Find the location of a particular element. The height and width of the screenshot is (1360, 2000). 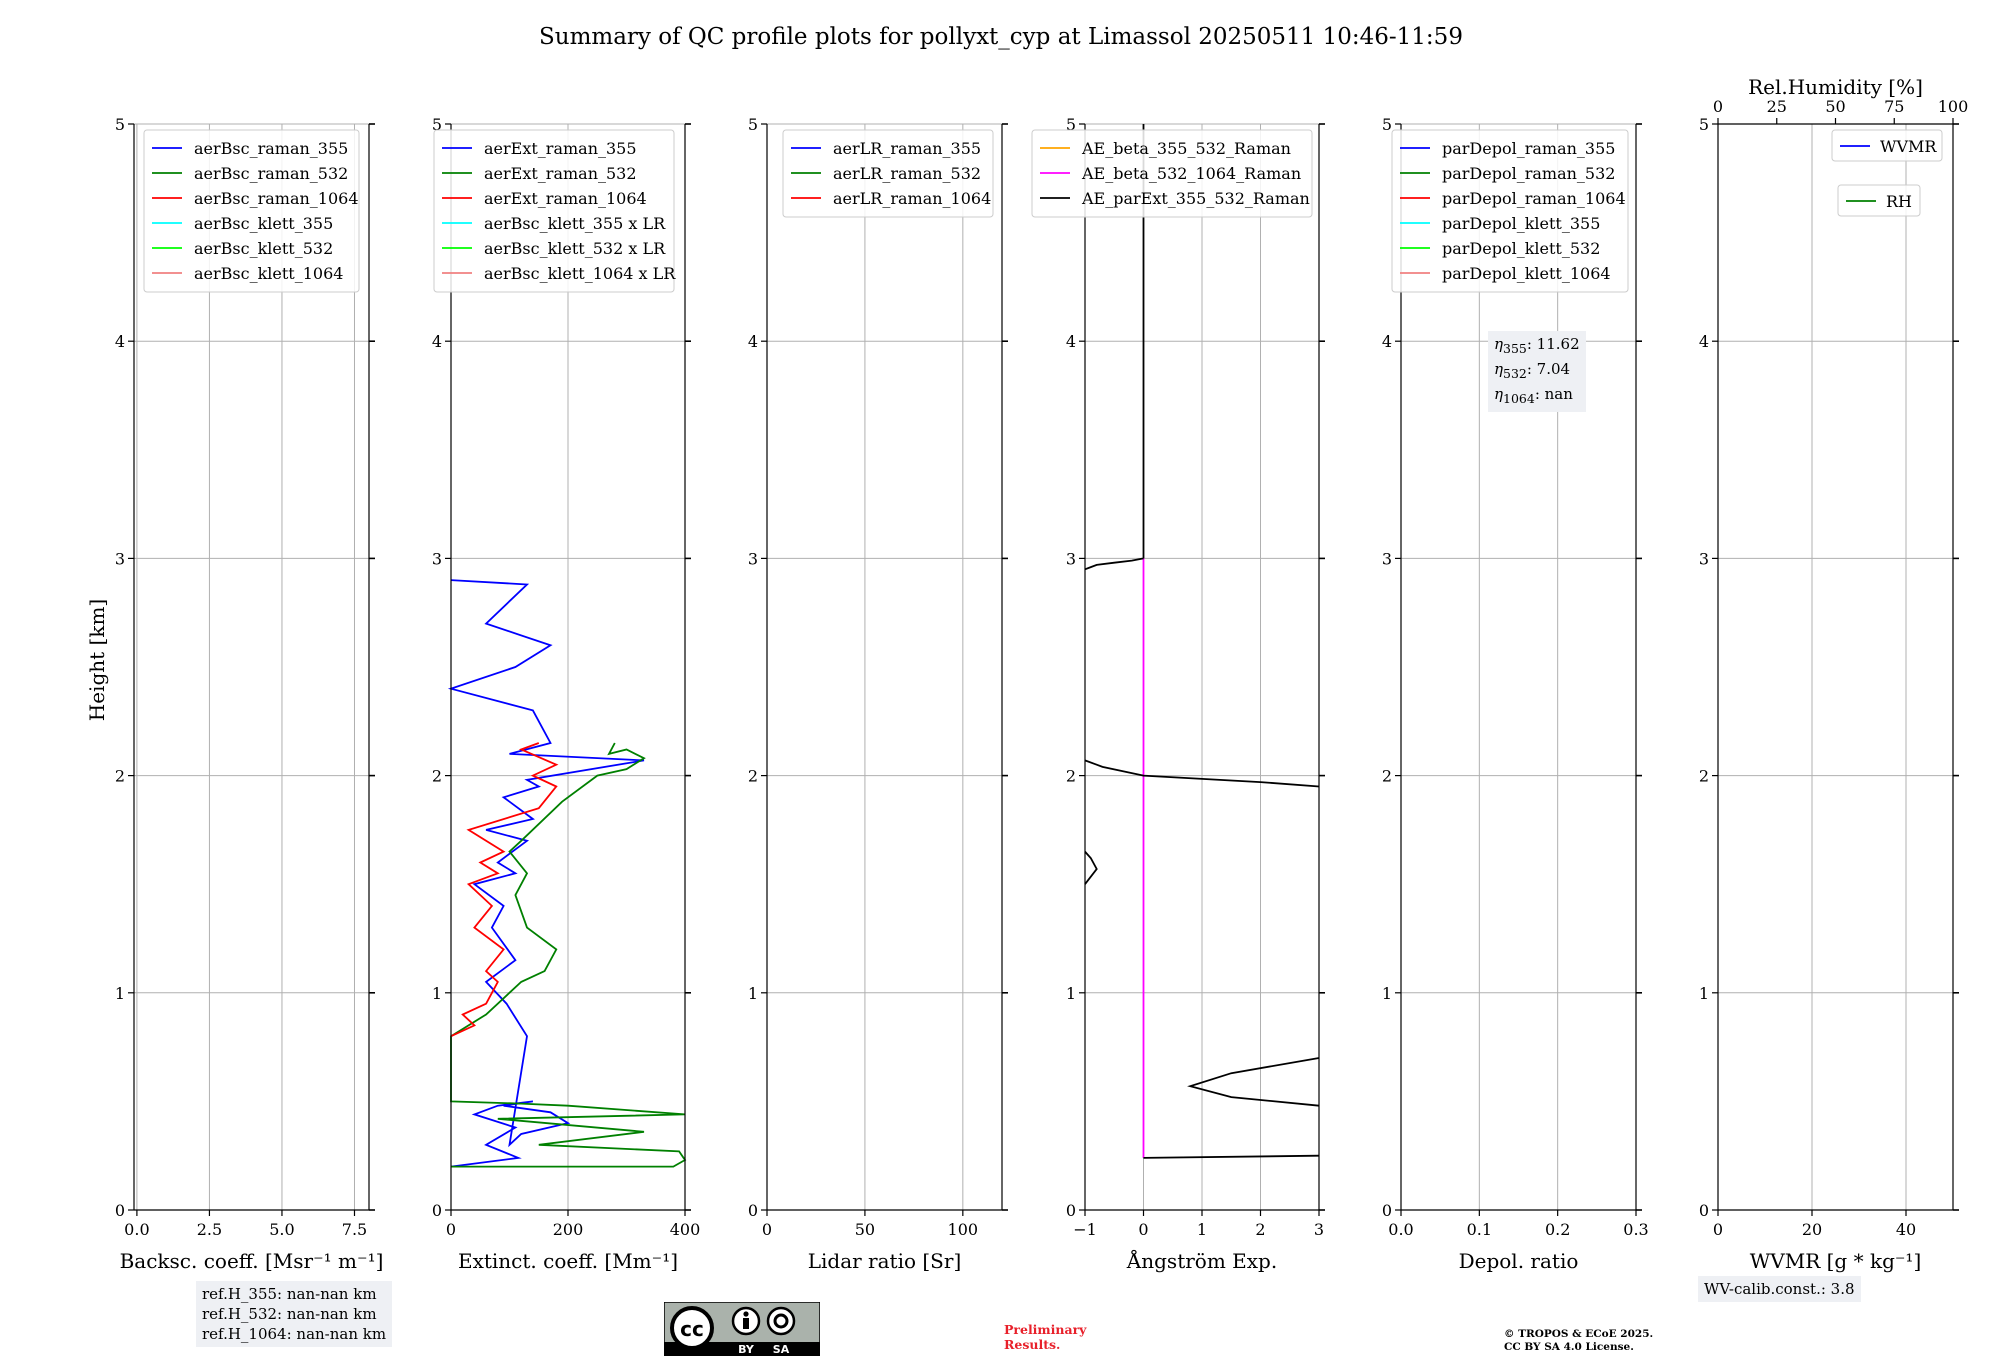

x-tick-label: 0.2 is located at coordinates (1557, 1229).